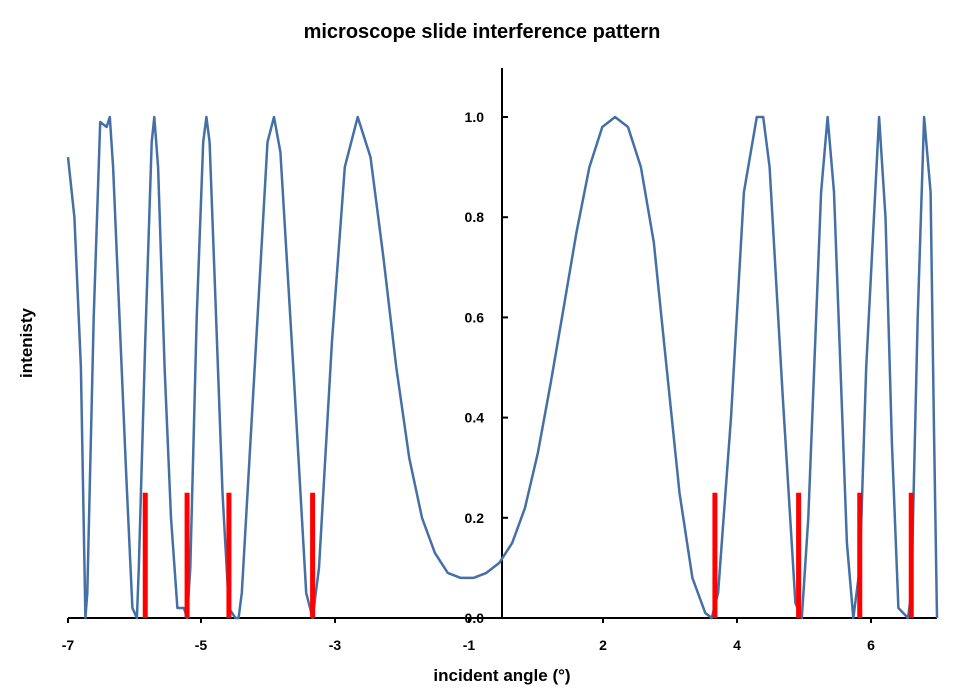 The height and width of the screenshot is (695, 965). Describe the element at coordinates (475, 117) in the screenshot. I see `y-tick-label: 1.0` at that location.